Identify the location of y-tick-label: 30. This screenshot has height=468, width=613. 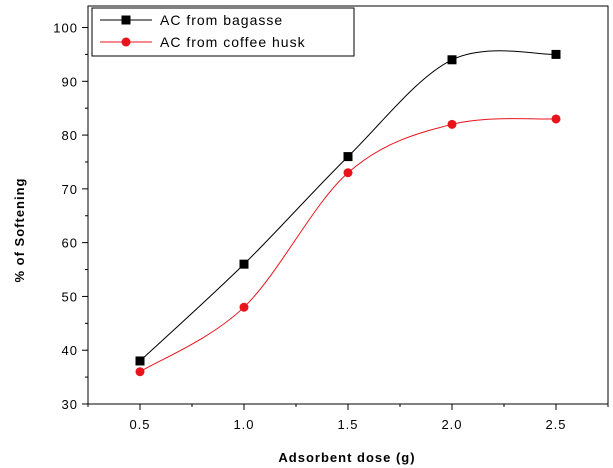
(70, 404).